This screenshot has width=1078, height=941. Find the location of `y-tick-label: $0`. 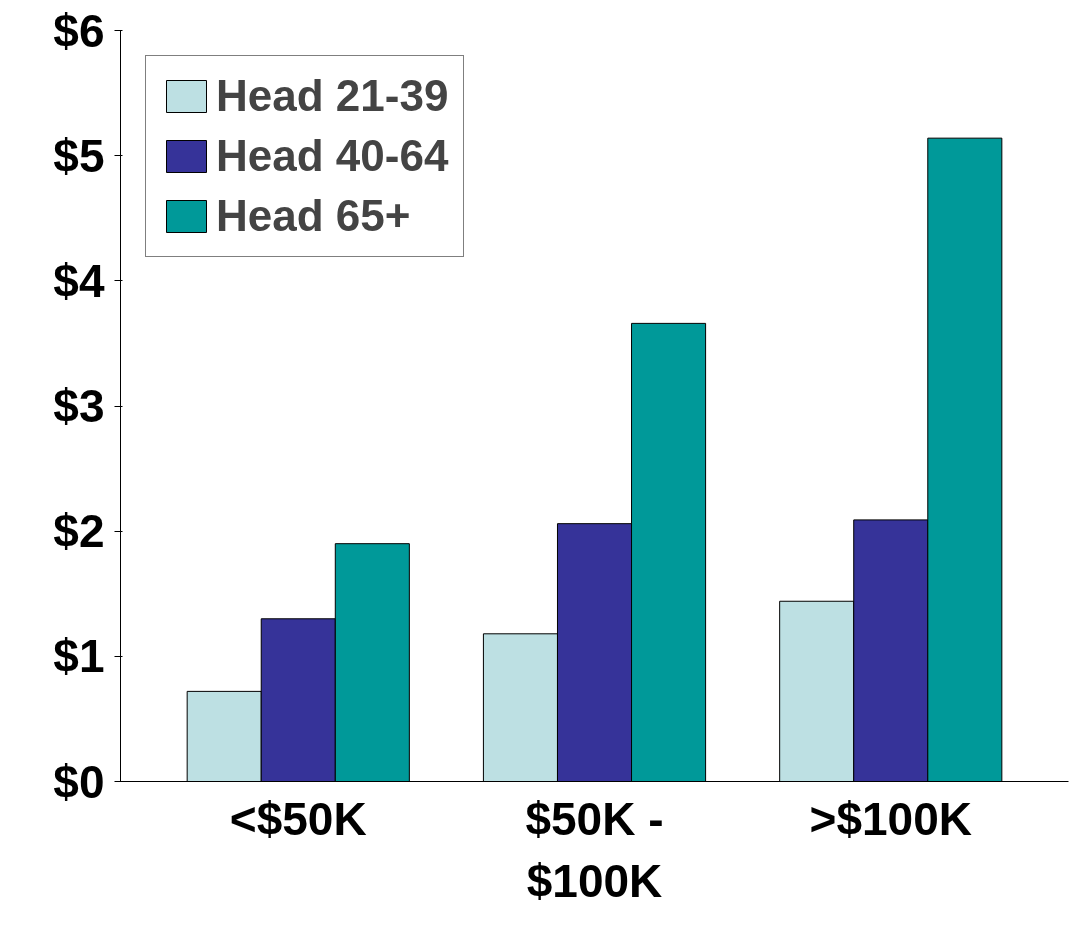

y-tick-label: $0 is located at coordinates (79, 781).